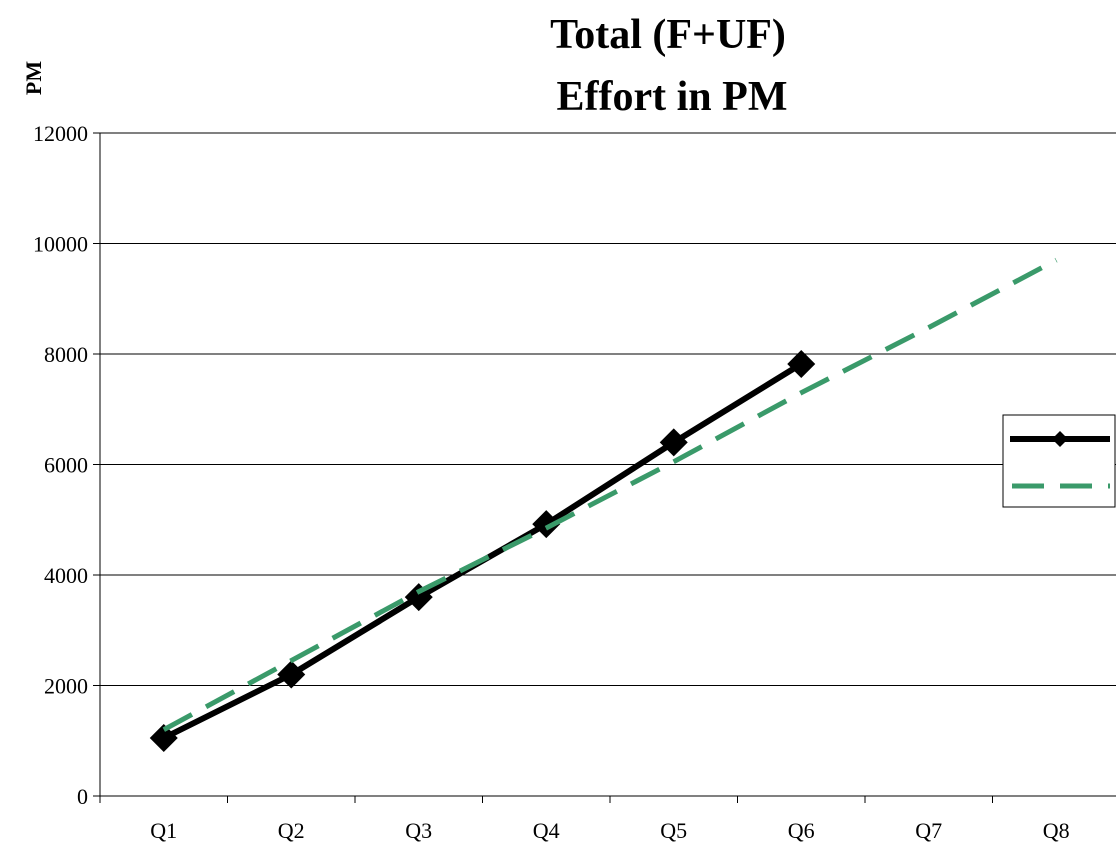 This screenshot has width=1116, height=845. I want to click on y-tick-label: 8000, so click(66, 354).